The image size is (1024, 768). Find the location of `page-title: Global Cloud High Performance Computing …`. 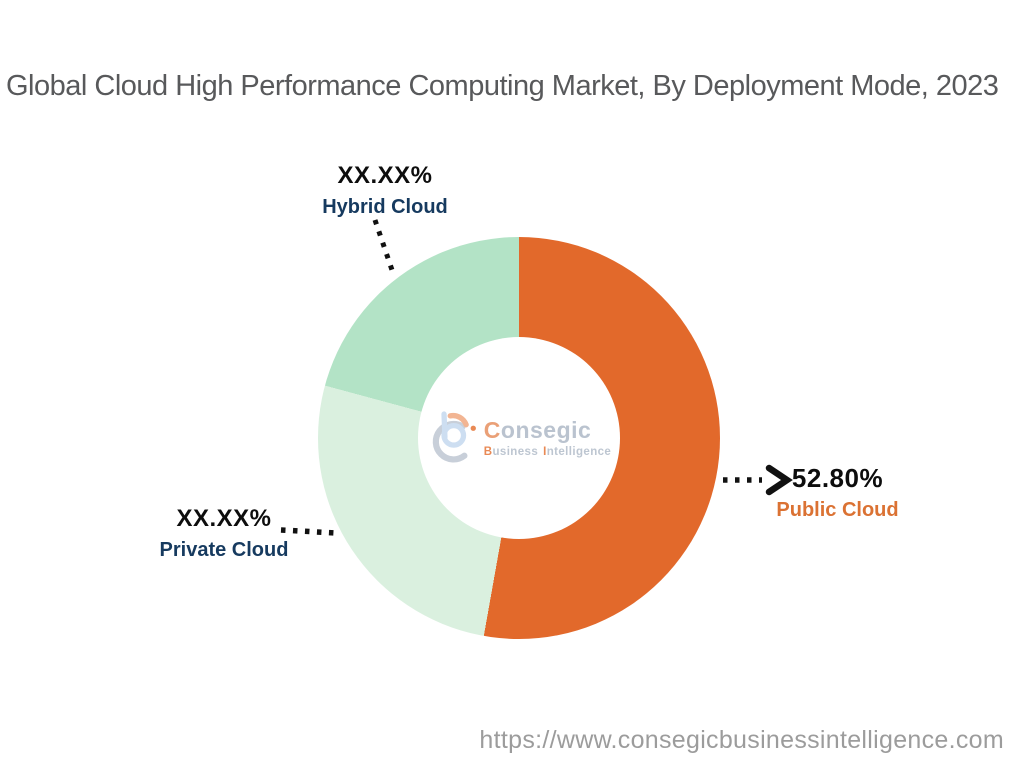

page-title: Global Cloud High Performance Computing … is located at coordinates (502, 86).